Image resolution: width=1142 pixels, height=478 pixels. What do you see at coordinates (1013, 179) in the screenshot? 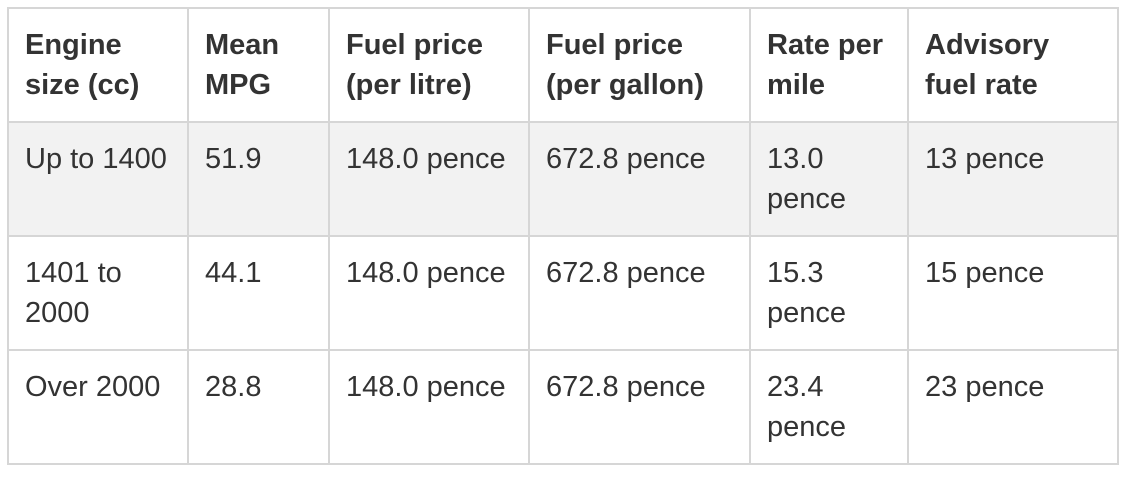
I see `cell-advisory-fuel-rate: 13 pence` at bounding box center [1013, 179].